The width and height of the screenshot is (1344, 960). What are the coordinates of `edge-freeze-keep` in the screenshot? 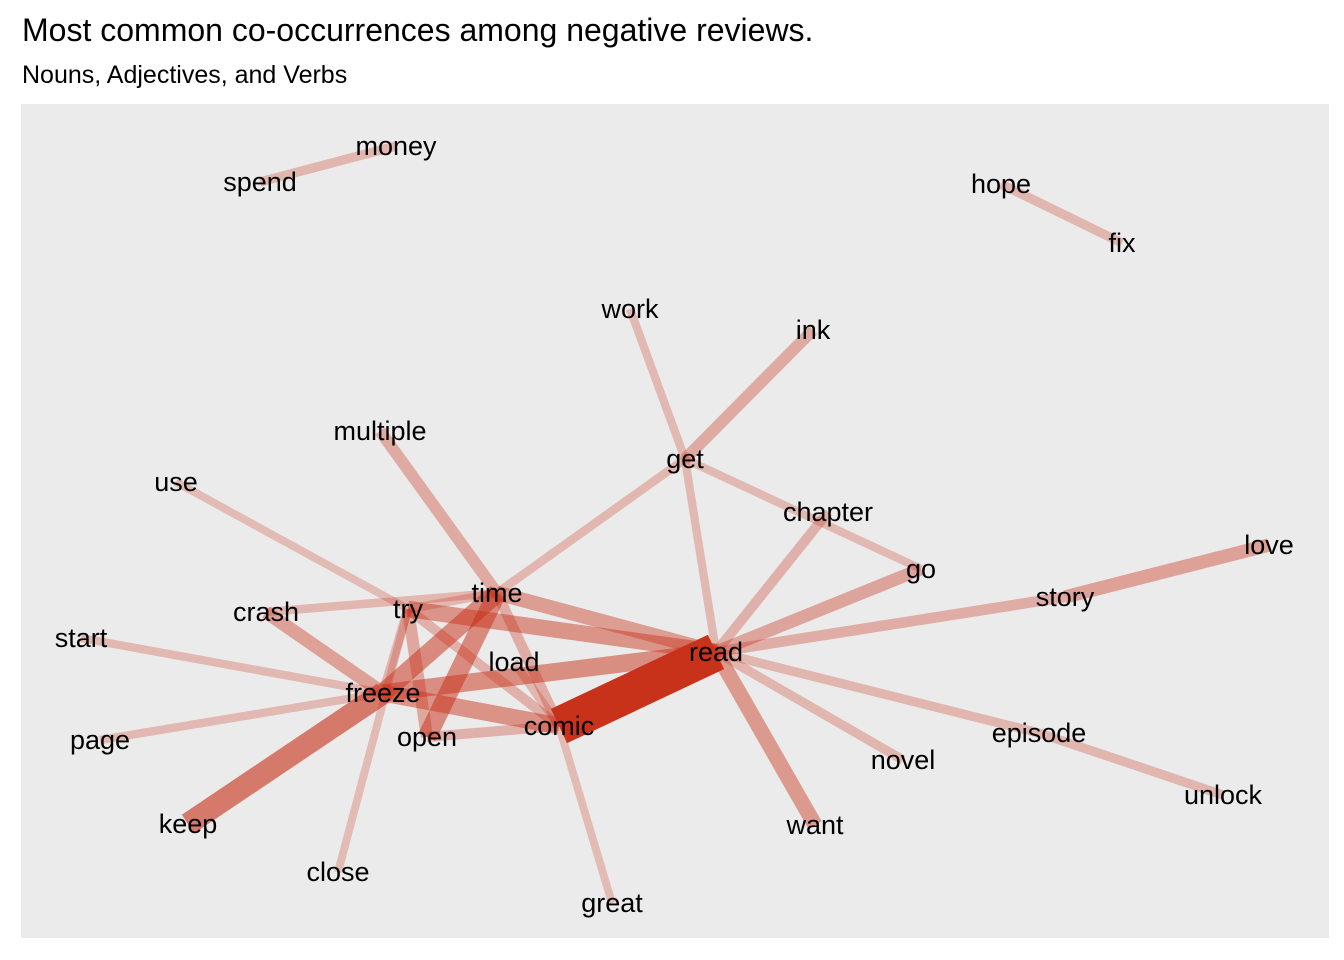 It's located at (285, 758).